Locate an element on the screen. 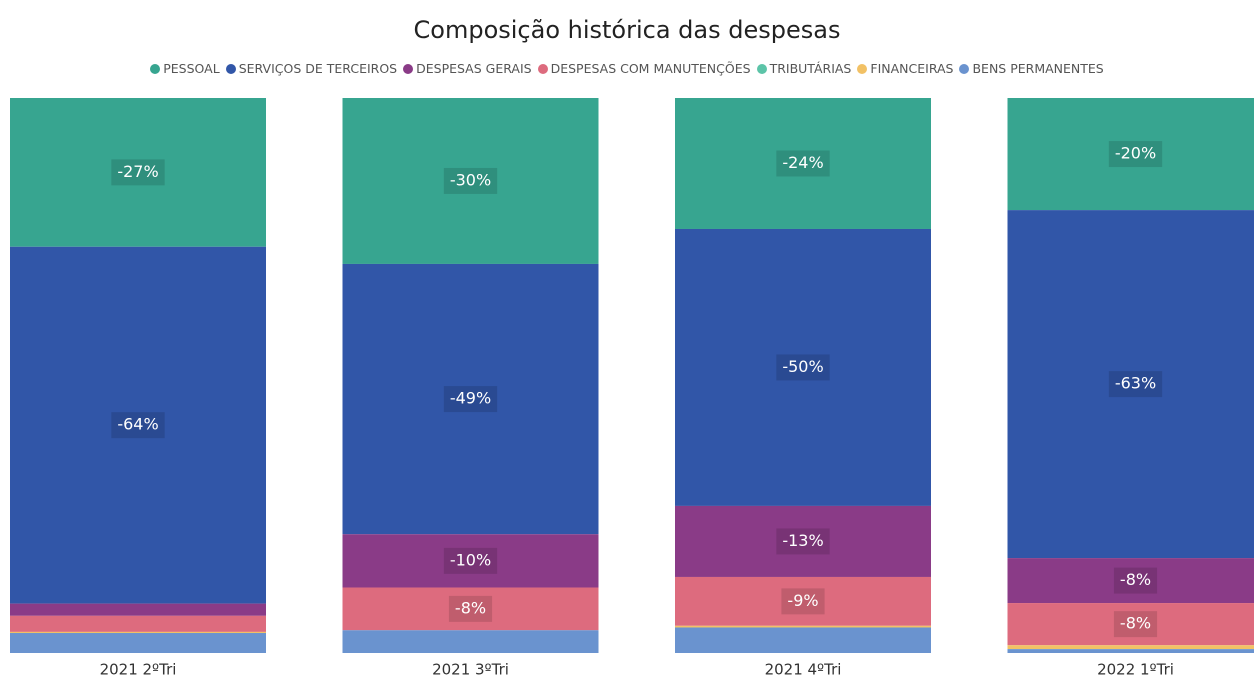 This screenshot has width=1254, height=680. legend-item: TRIBUTÁRIAS is located at coordinates (804, 68).